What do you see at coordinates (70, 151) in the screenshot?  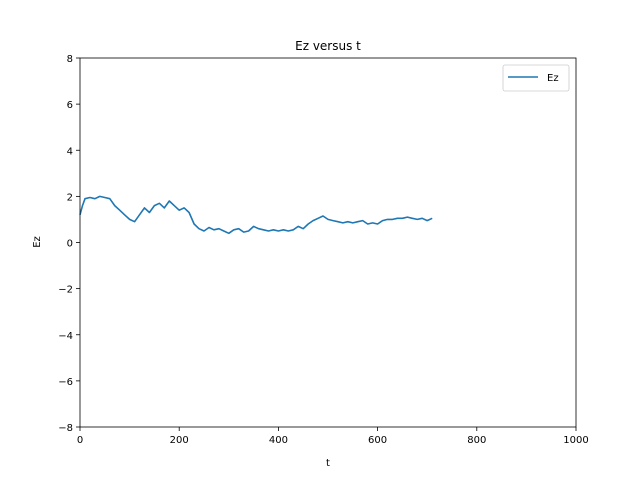 I see `y-tick-label: 4` at bounding box center [70, 151].